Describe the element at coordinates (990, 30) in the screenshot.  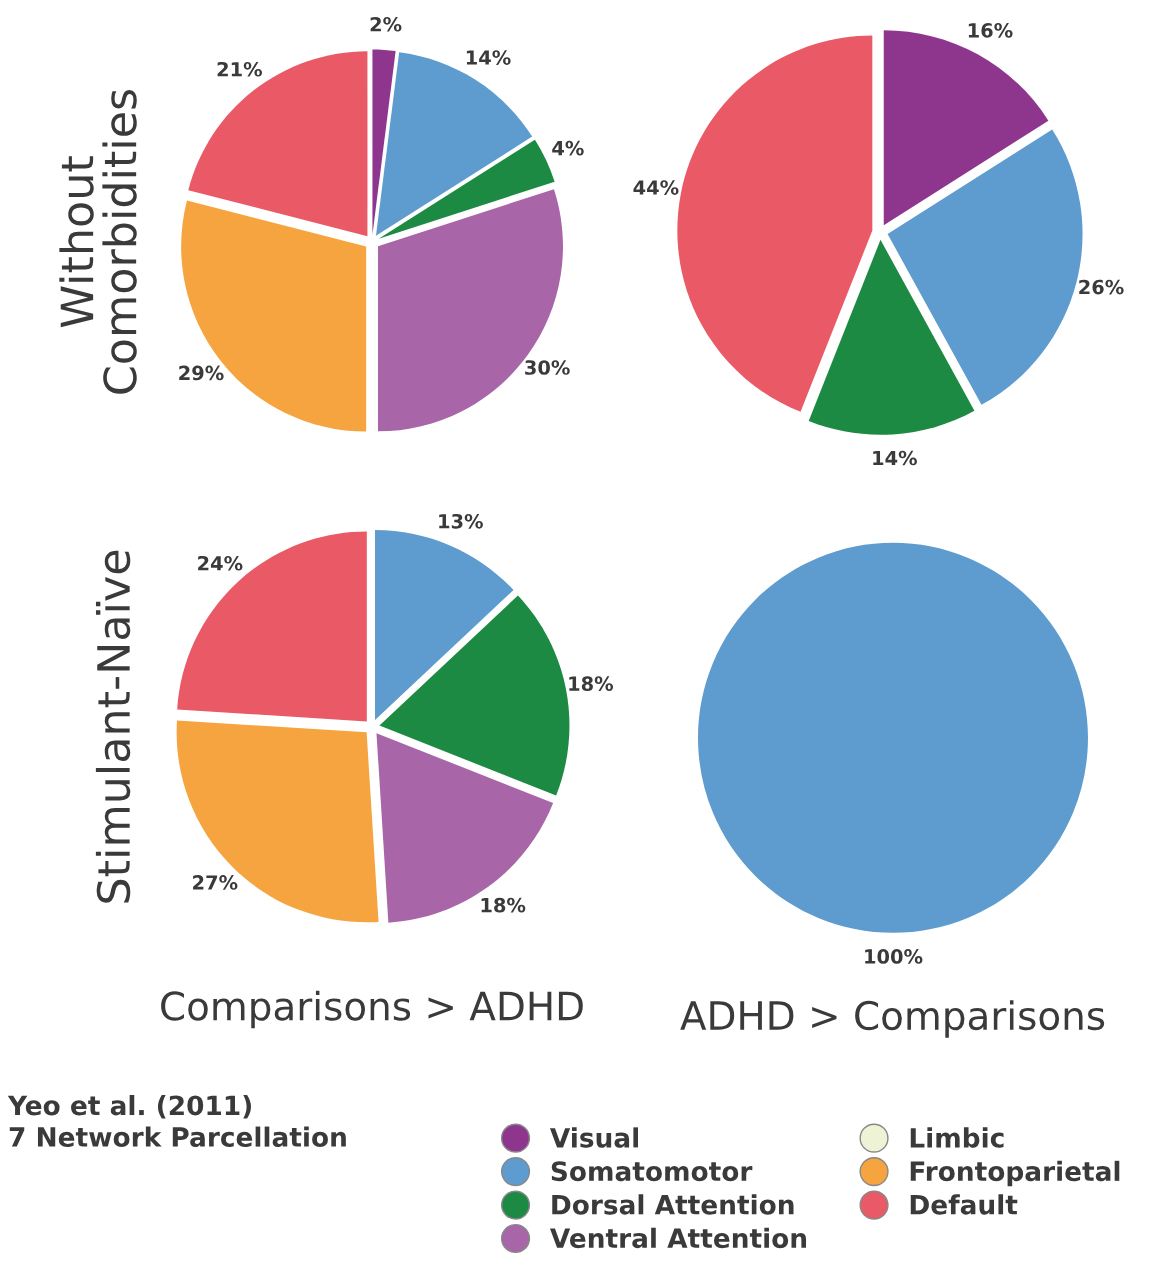
I see `data-label: 16%` at that location.